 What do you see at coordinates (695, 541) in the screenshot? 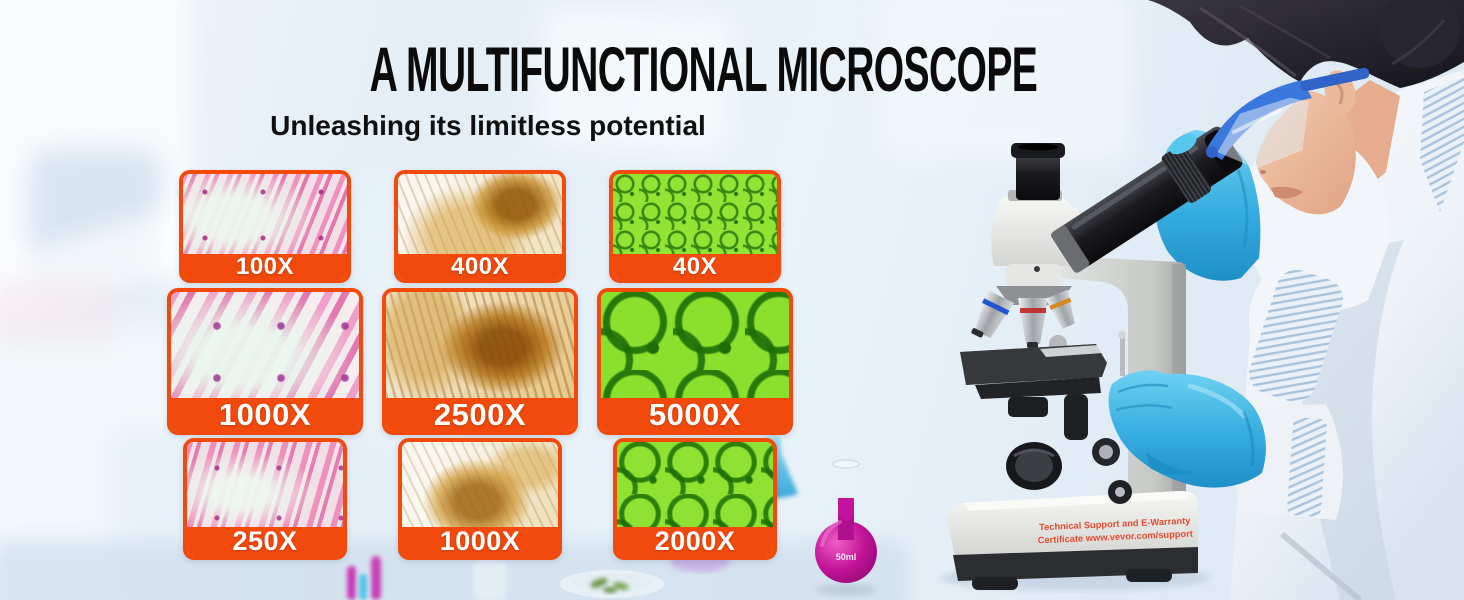
I see `magnification-label: 2000X` at bounding box center [695, 541].